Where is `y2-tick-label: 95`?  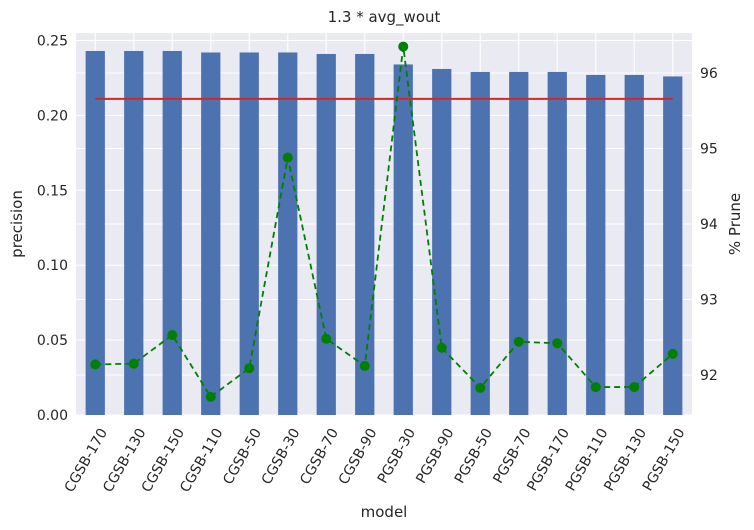
y2-tick-label: 95 is located at coordinates (709, 150).